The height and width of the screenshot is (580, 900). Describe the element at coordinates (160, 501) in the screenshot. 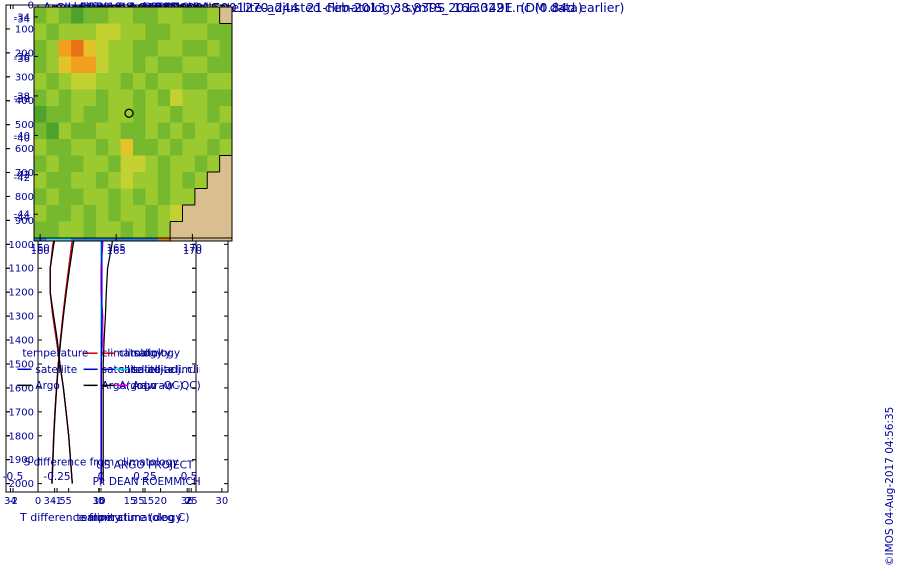

I see `x-tick-label: 20` at that location.